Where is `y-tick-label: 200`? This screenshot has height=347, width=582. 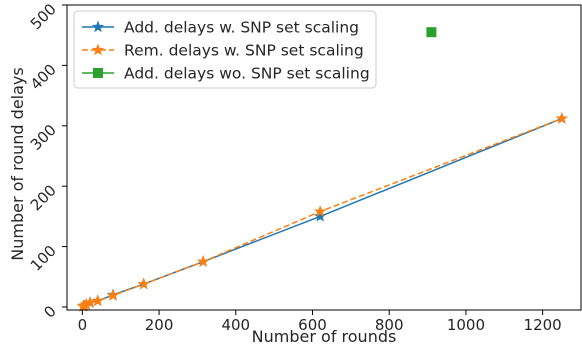 y-tick-label: 200 is located at coordinates (43, 197).